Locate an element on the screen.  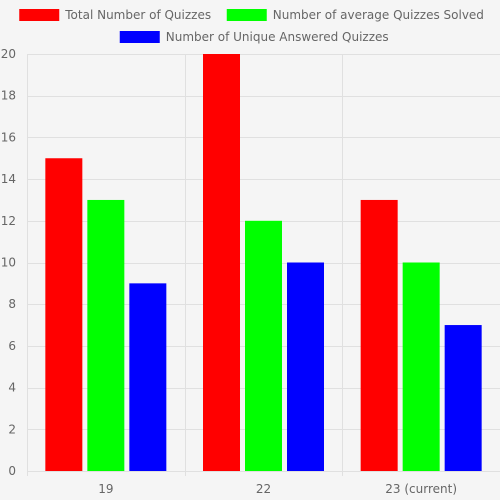
y-tick-label: 18 is located at coordinates (8, 96).